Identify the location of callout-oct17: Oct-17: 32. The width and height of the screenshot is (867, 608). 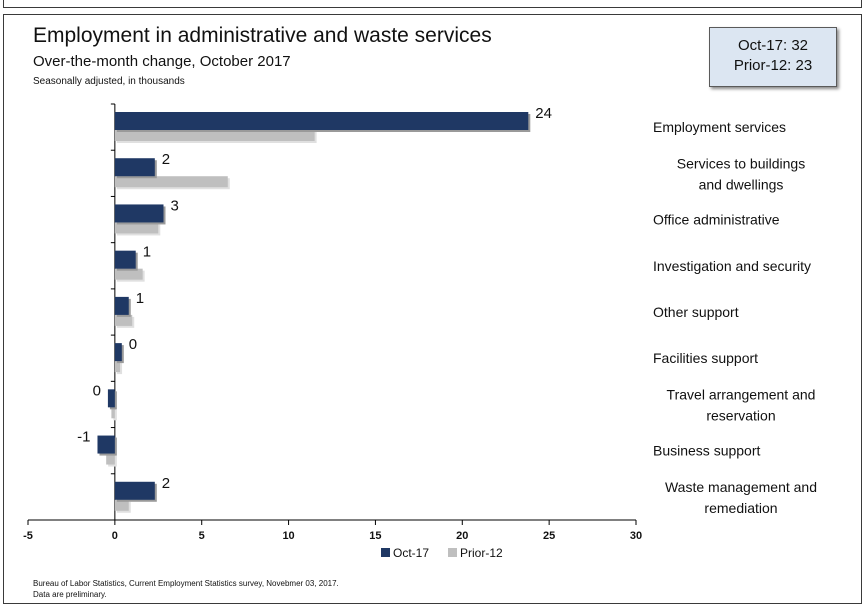
(773, 45).